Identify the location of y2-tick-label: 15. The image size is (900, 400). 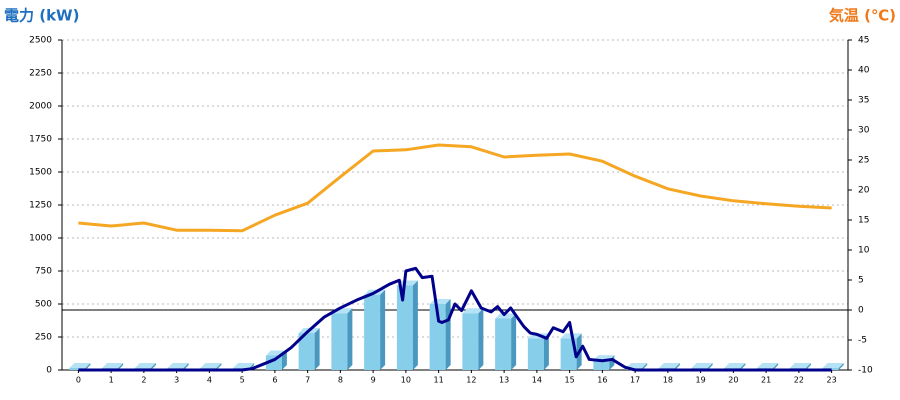
(863, 221).